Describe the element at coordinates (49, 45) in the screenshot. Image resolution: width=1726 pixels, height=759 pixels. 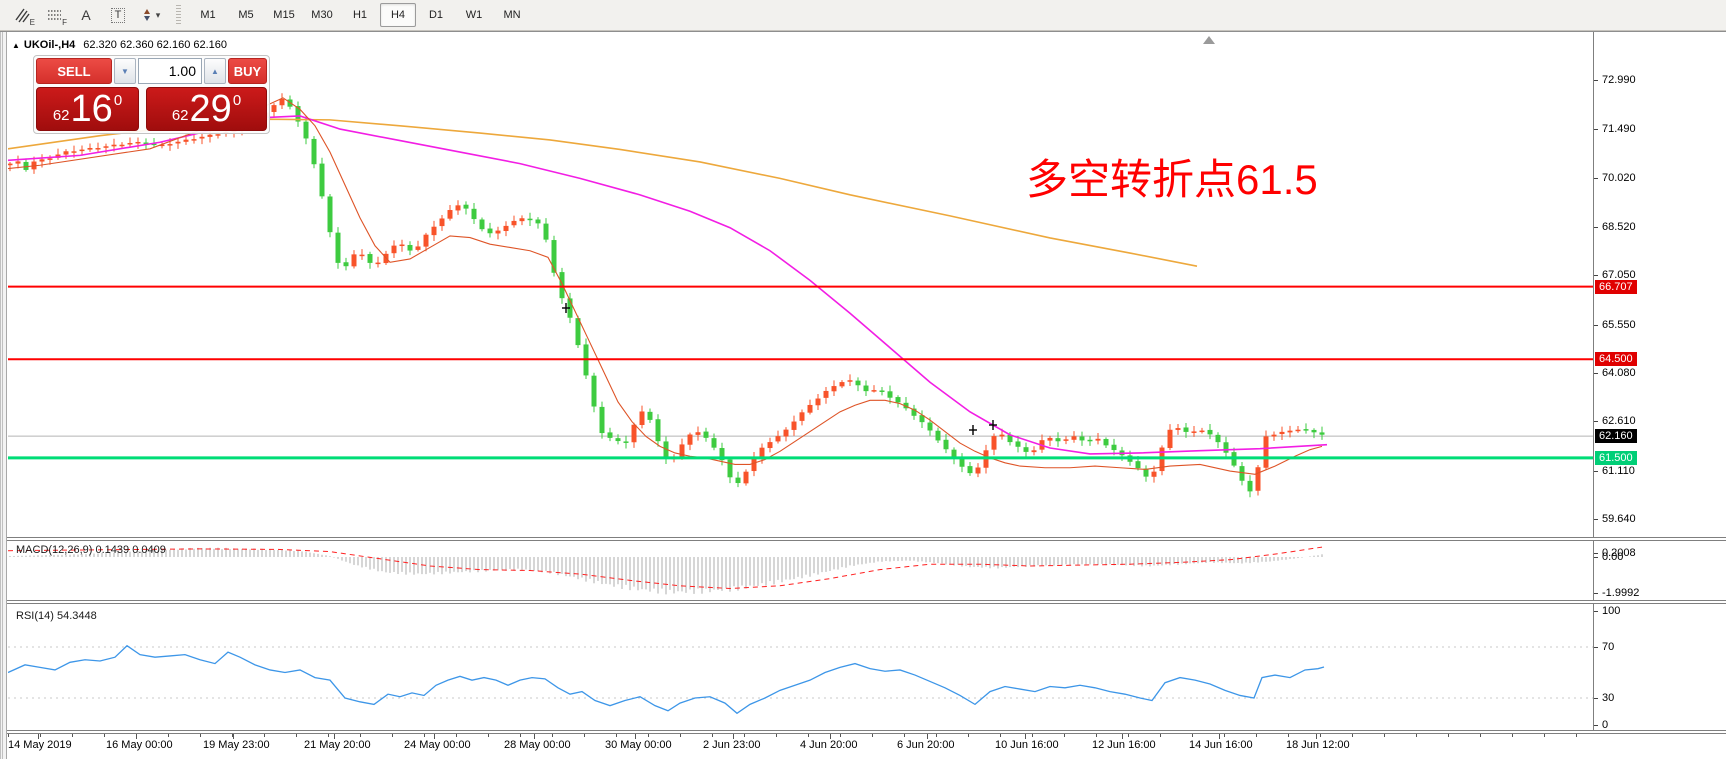
I see `symbol-name: UKOil-,H4` at that location.